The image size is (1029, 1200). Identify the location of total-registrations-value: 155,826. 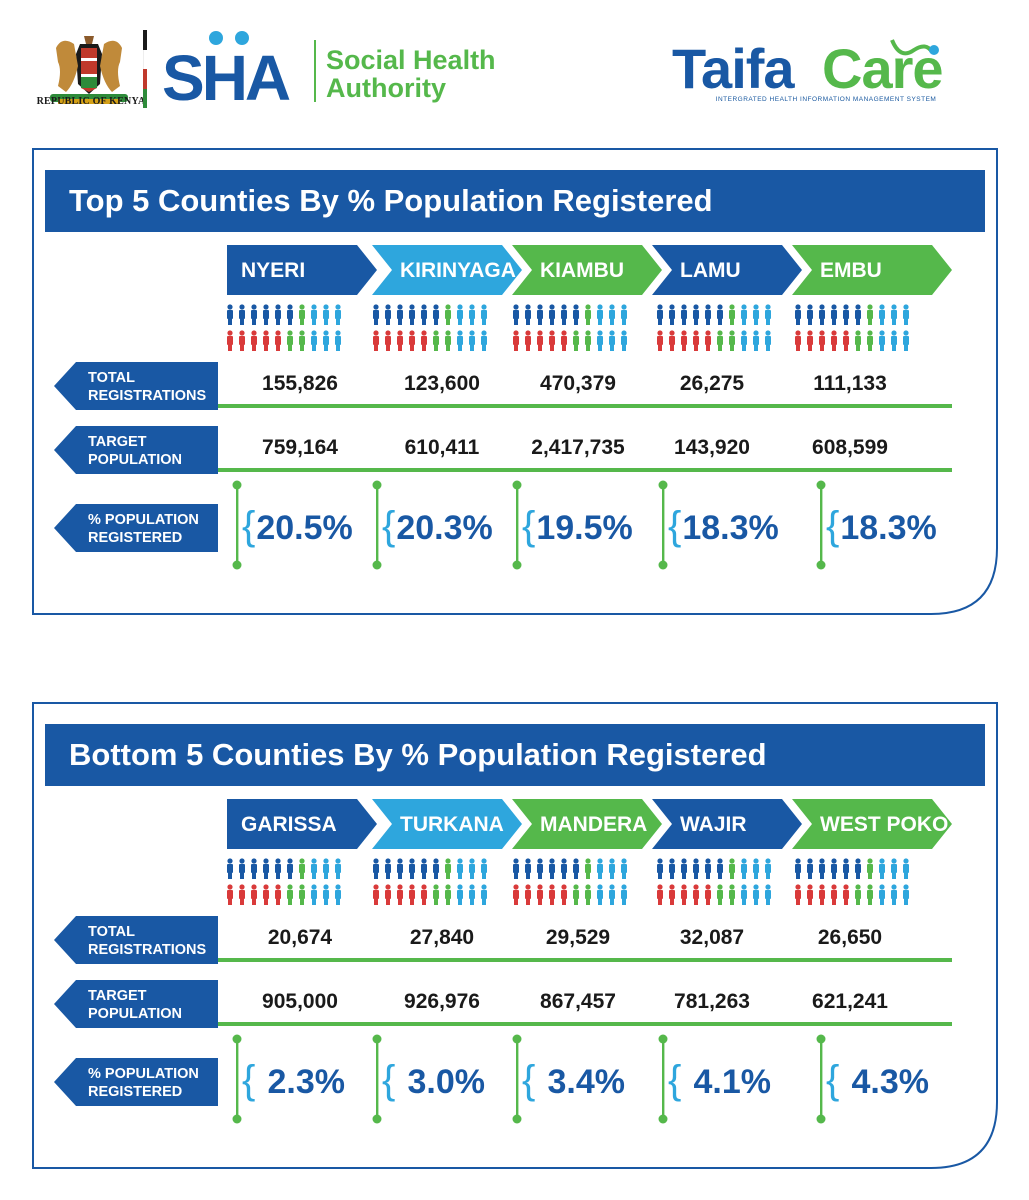
(300, 383).